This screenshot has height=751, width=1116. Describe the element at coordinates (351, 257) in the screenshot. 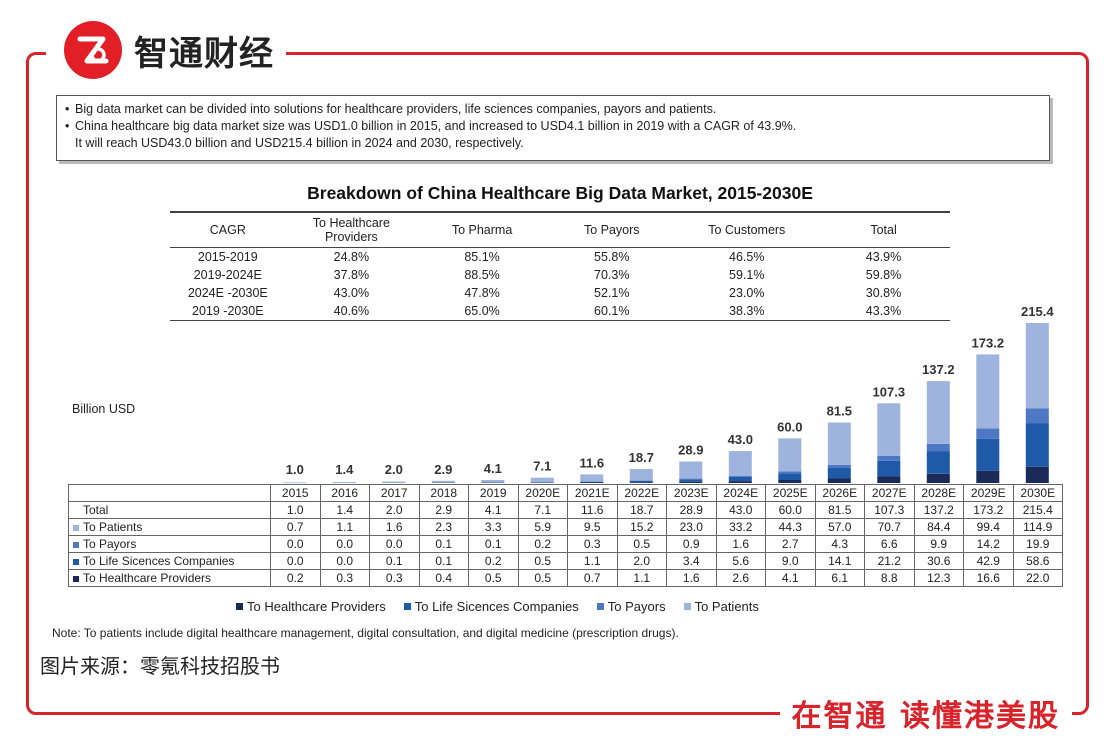

I see `cagr-cell: 24.8%` at that location.